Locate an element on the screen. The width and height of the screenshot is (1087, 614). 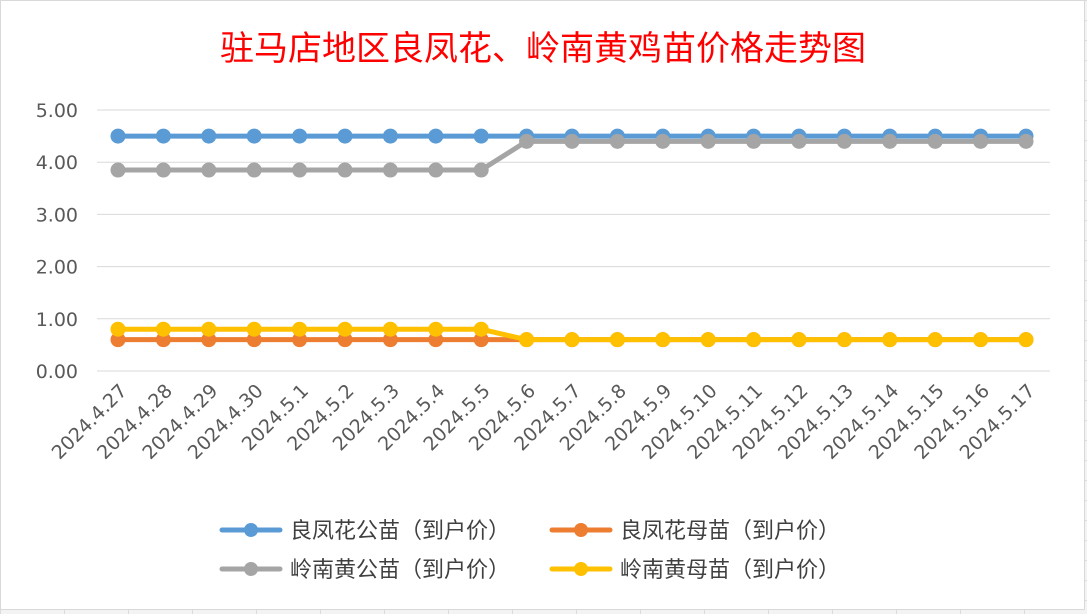
legend-label: 岭南黄公苗（到户价） is located at coordinates (400, 570).